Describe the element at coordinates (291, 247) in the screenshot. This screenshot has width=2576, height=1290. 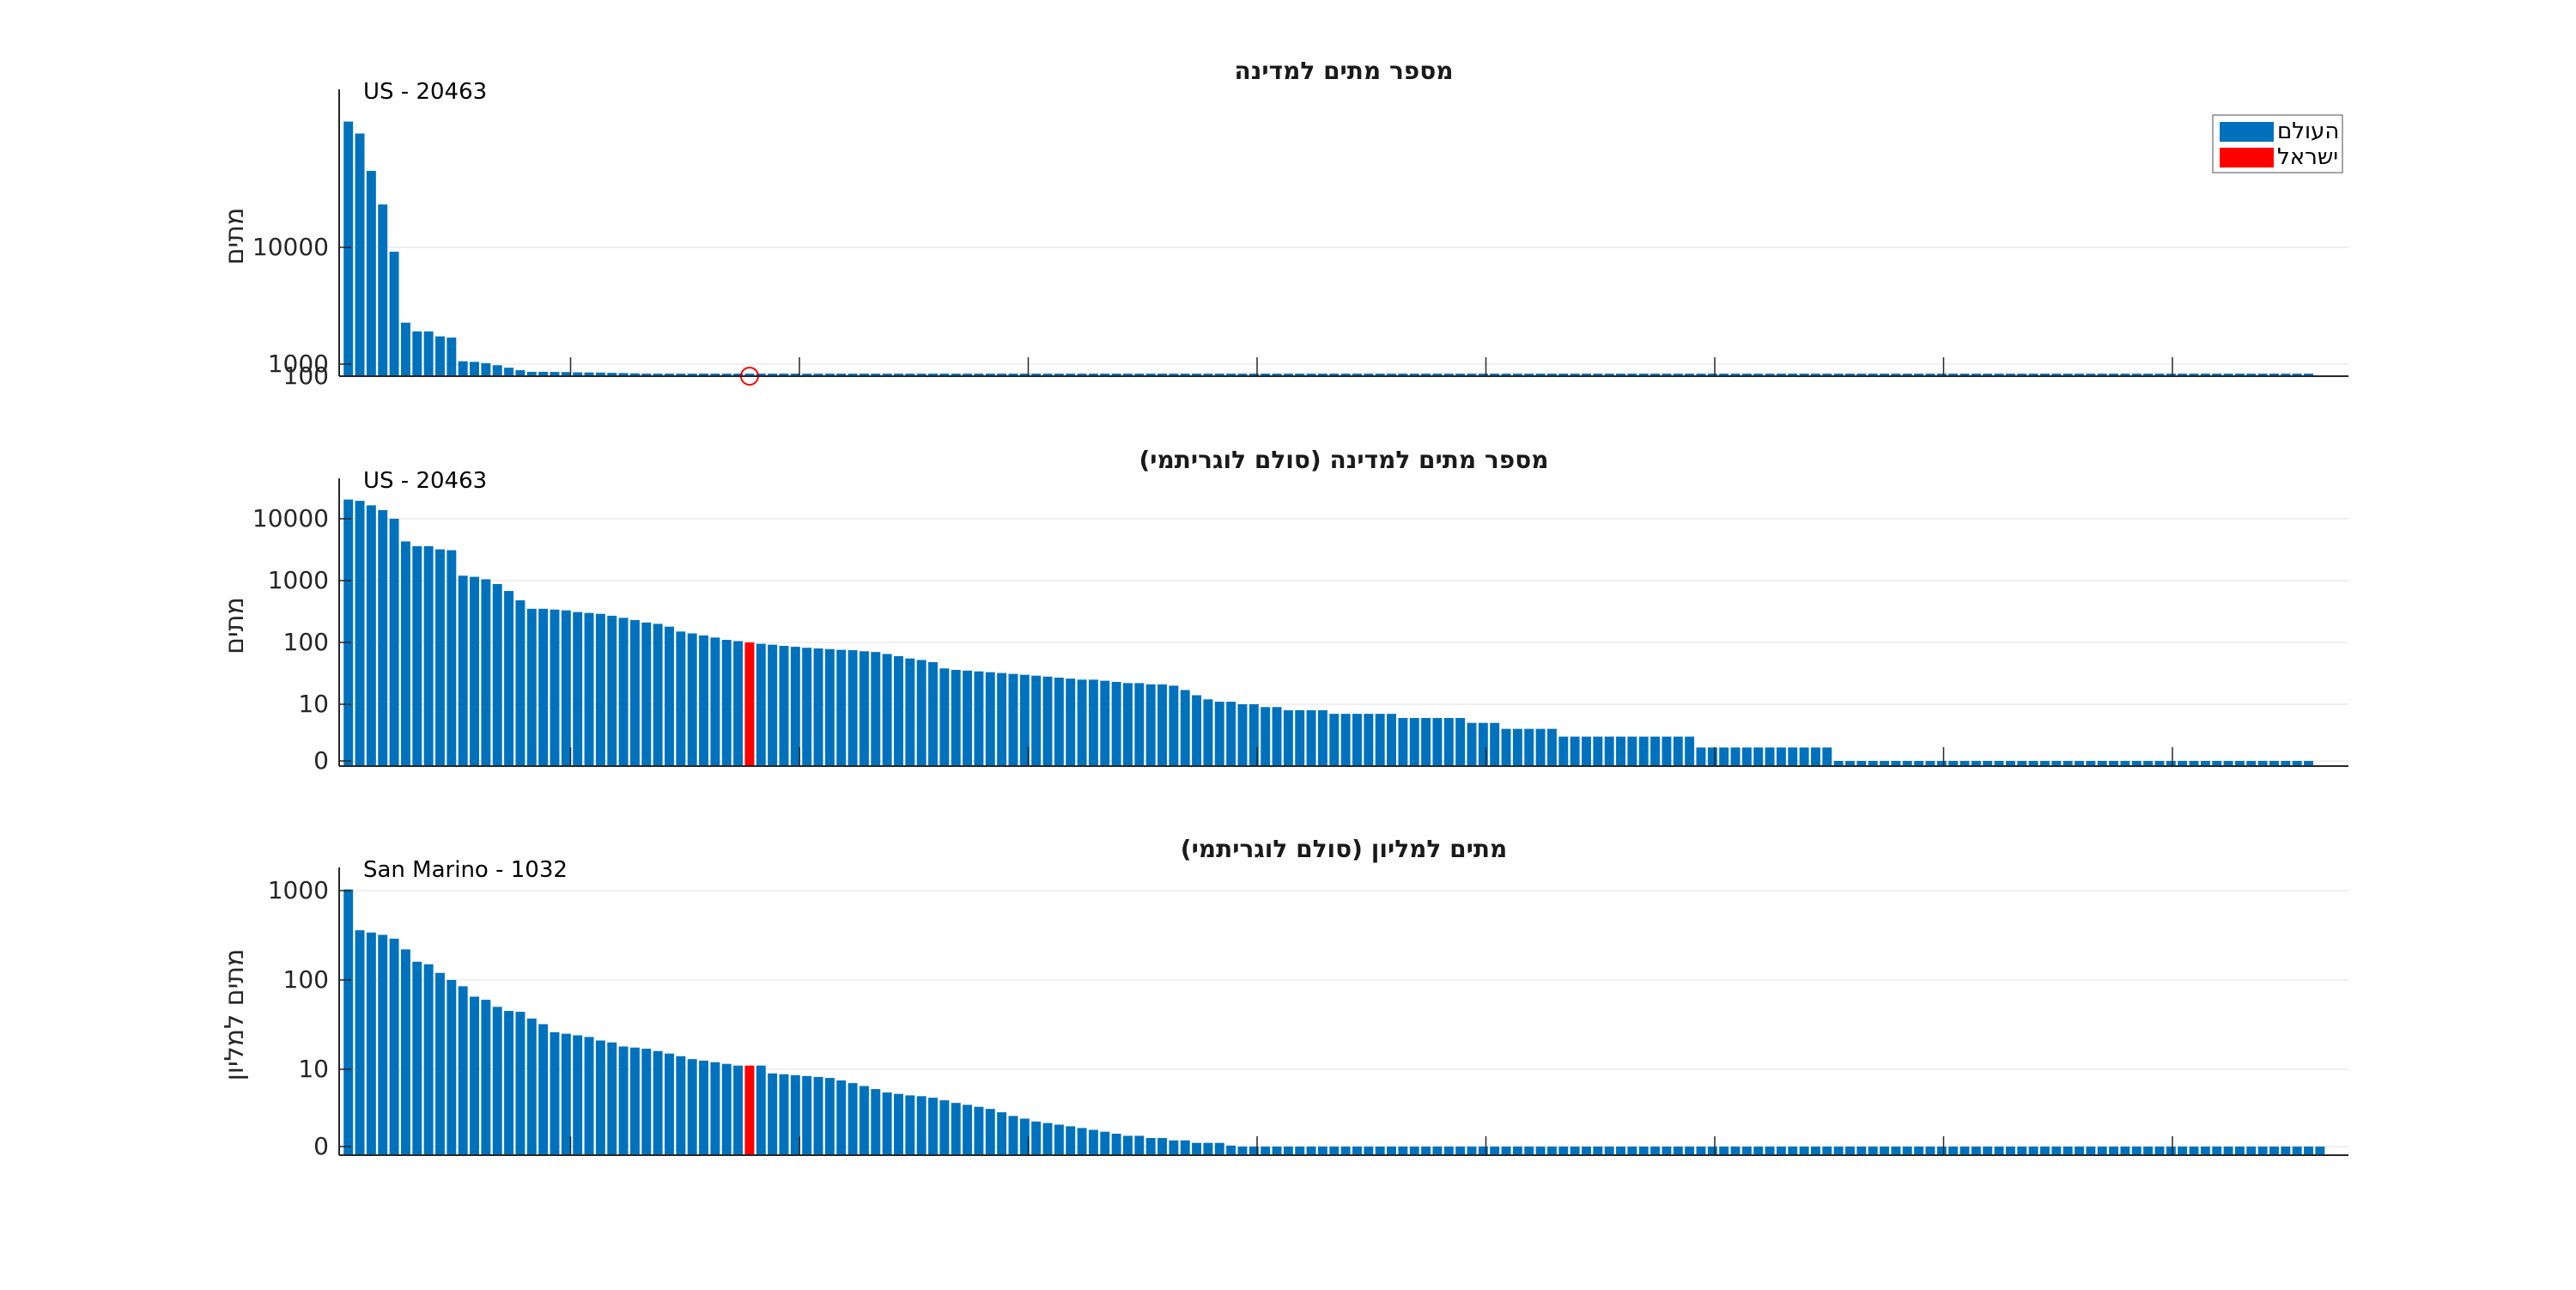
I see `y-tick-label: 10000` at that location.